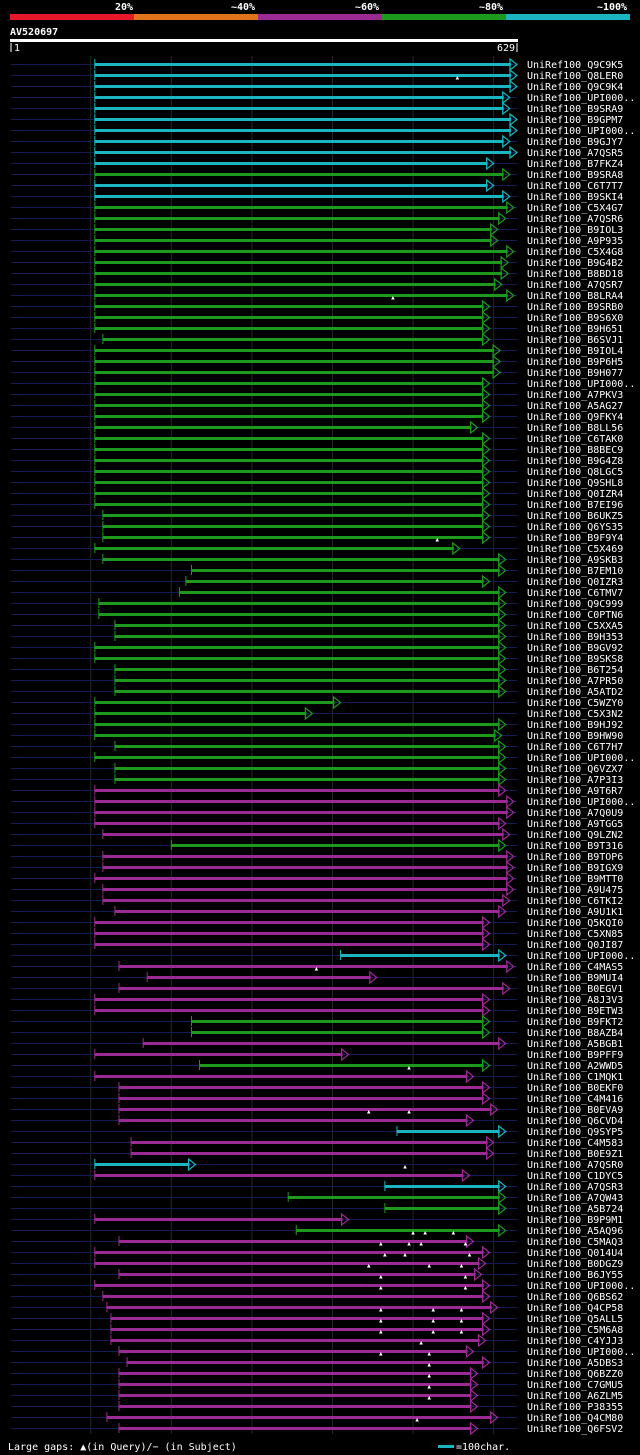 The image size is (640, 1455). I want to click on hit-label: UniRef100_Q6YS35, so click(575, 527).